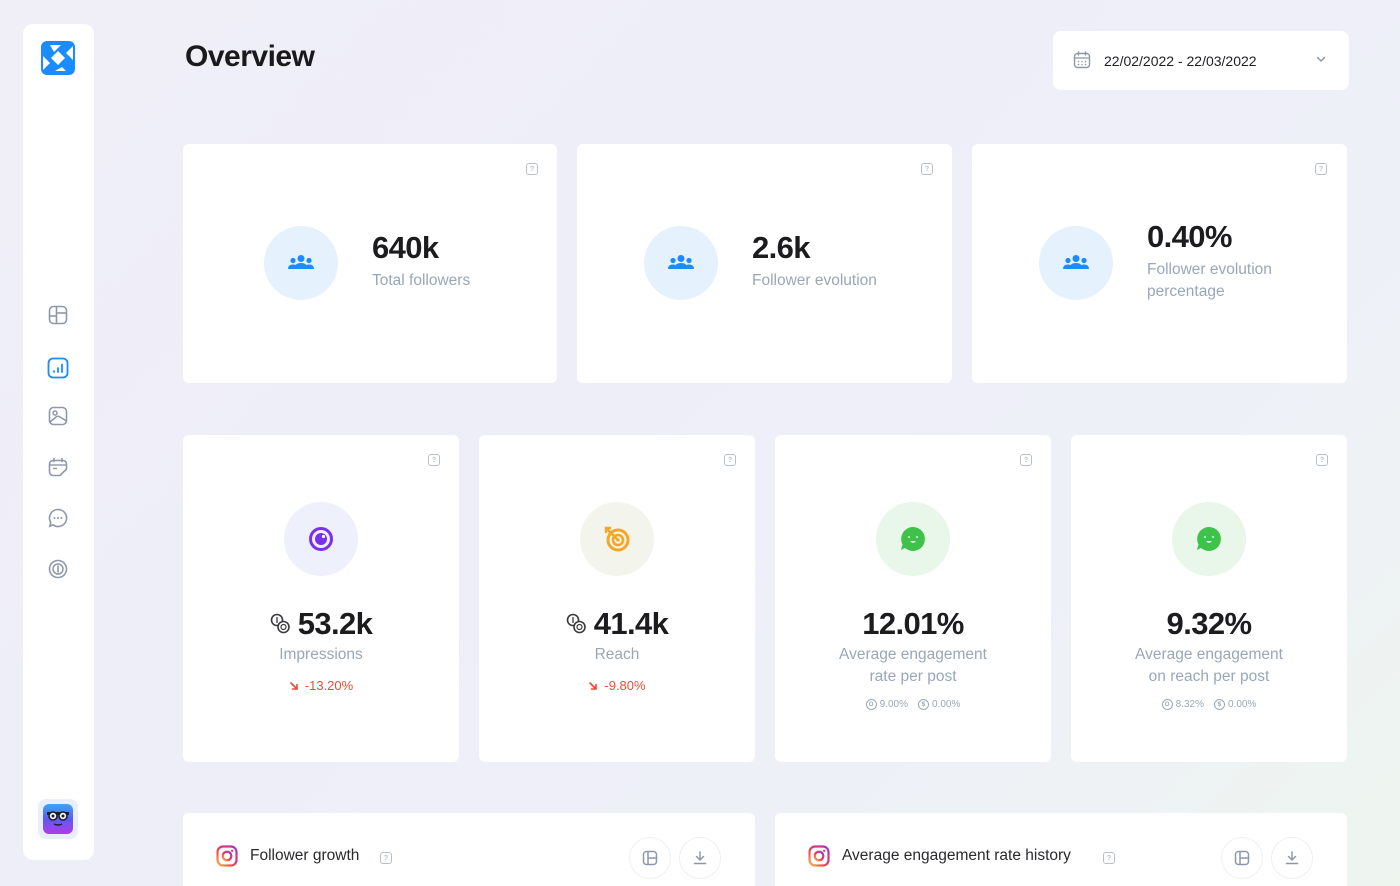 The width and height of the screenshot is (1400, 886). What do you see at coordinates (913, 623) in the screenshot?
I see `avg-engagement-rate-value: 12.01%` at bounding box center [913, 623].